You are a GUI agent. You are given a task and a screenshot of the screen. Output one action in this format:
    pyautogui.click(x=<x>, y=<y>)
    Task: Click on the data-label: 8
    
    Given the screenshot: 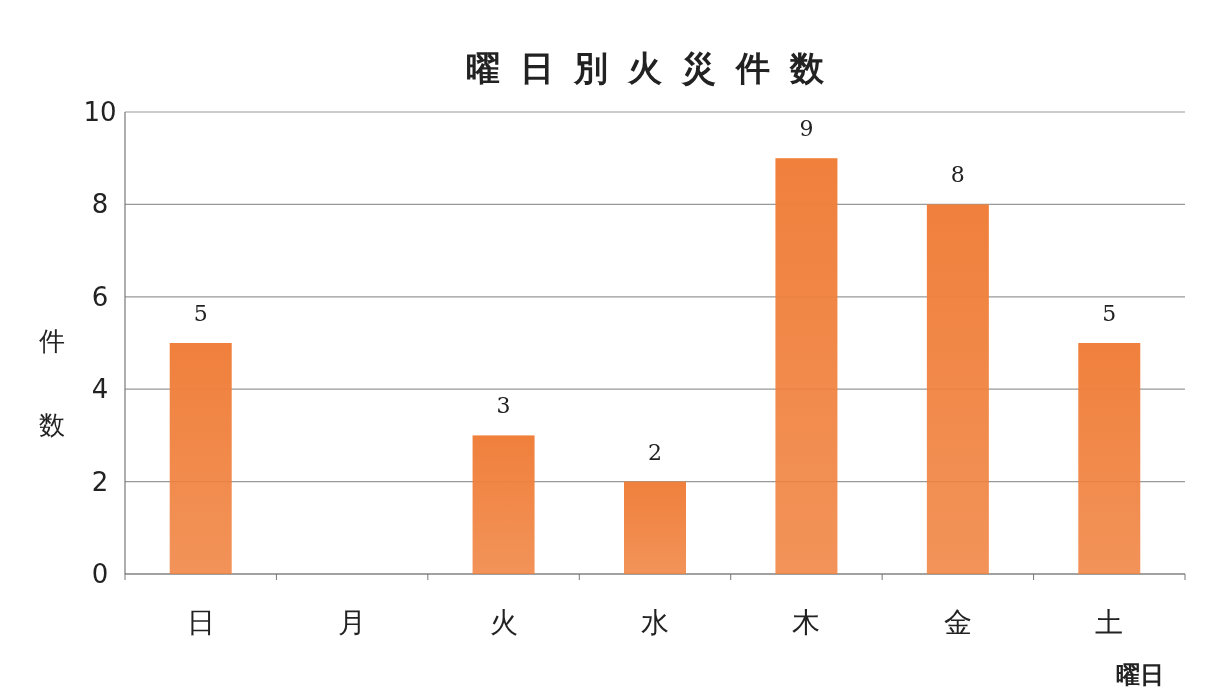 What is the action you would take?
    pyautogui.click(x=957, y=175)
    